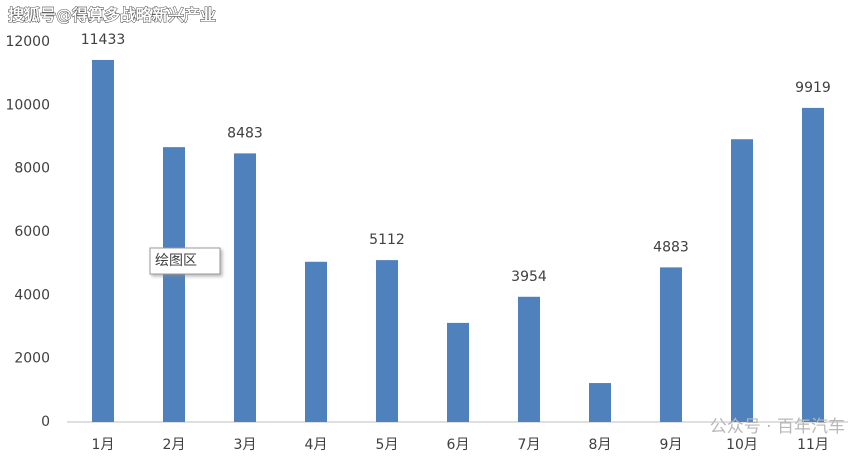  What do you see at coordinates (600, 445) in the screenshot?
I see `x-tick-label: 8月` at bounding box center [600, 445].